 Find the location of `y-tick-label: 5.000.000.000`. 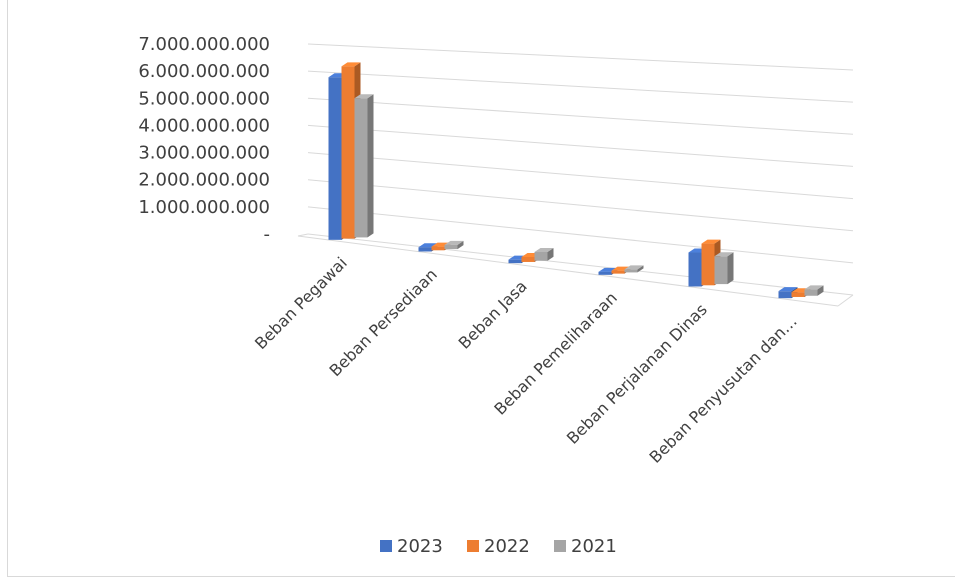

y-tick-label: 5.000.000.000 is located at coordinates (204, 98).